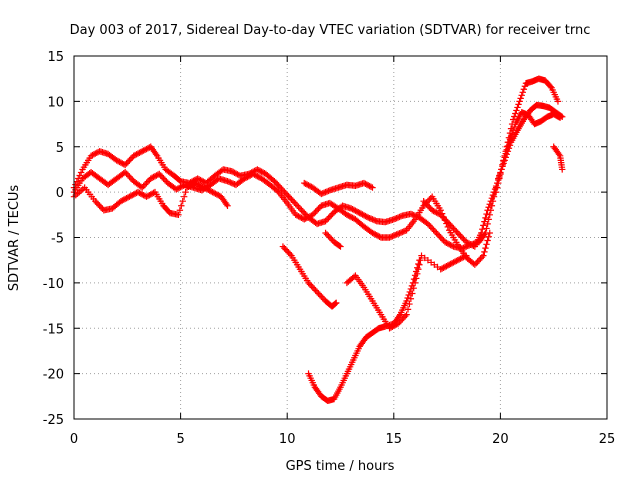 This screenshot has width=640, height=480. What do you see at coordinates (364, 330) in the screenshot?
I see `series-trace_e` at bounding box center [364, 330].